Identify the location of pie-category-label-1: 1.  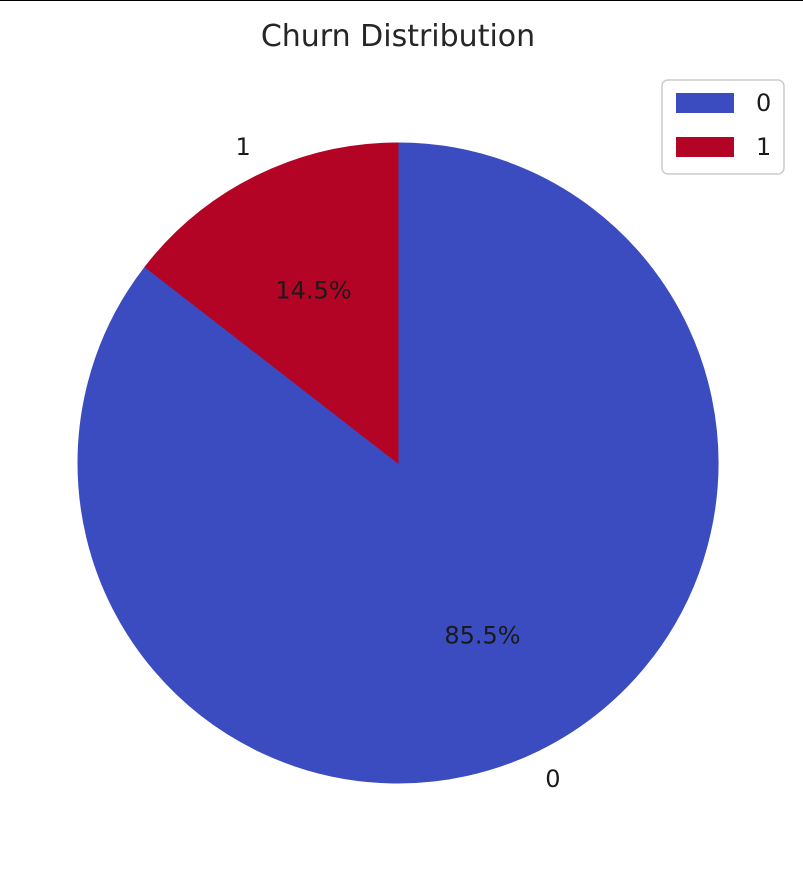
(243, 147).